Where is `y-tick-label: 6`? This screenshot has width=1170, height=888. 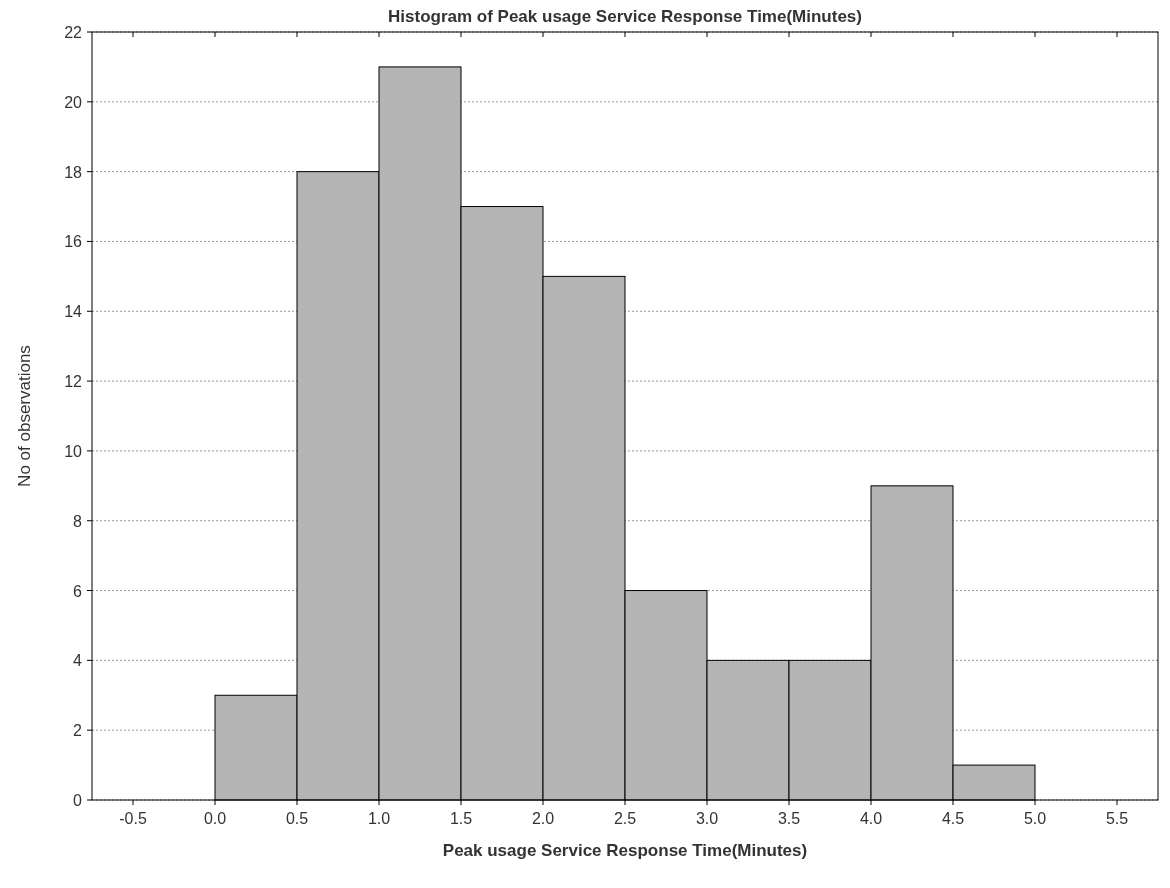
y-tick-label: 6 is located at coordinates (78, 591).